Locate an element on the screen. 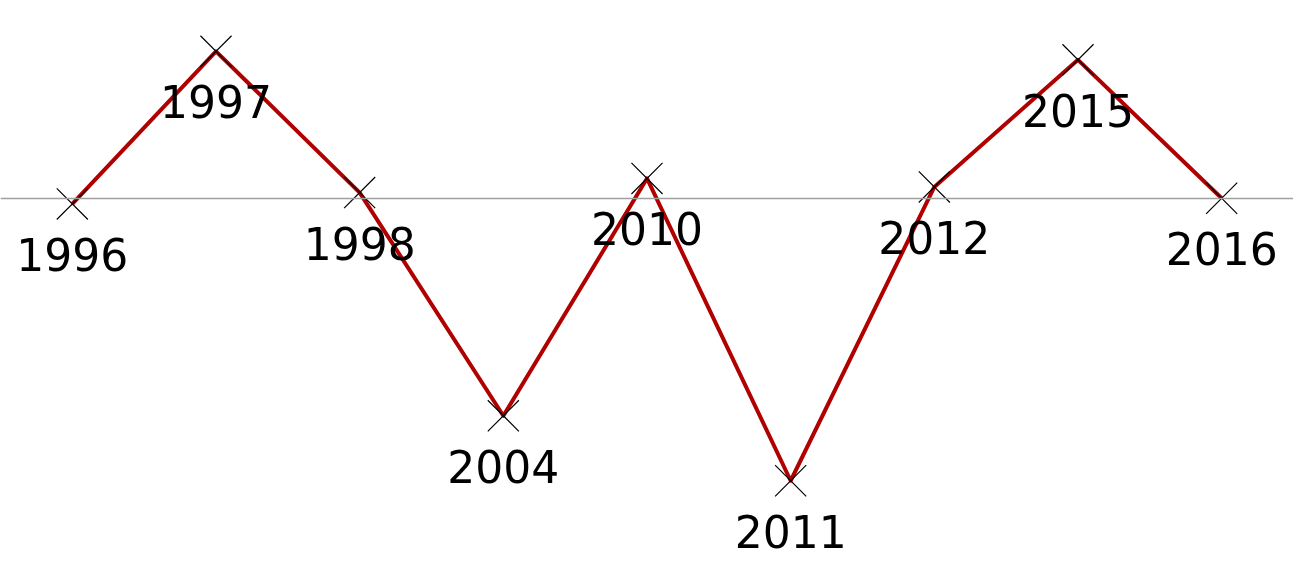  x-tick-label: 2011 is located at coordinates (790, 532).